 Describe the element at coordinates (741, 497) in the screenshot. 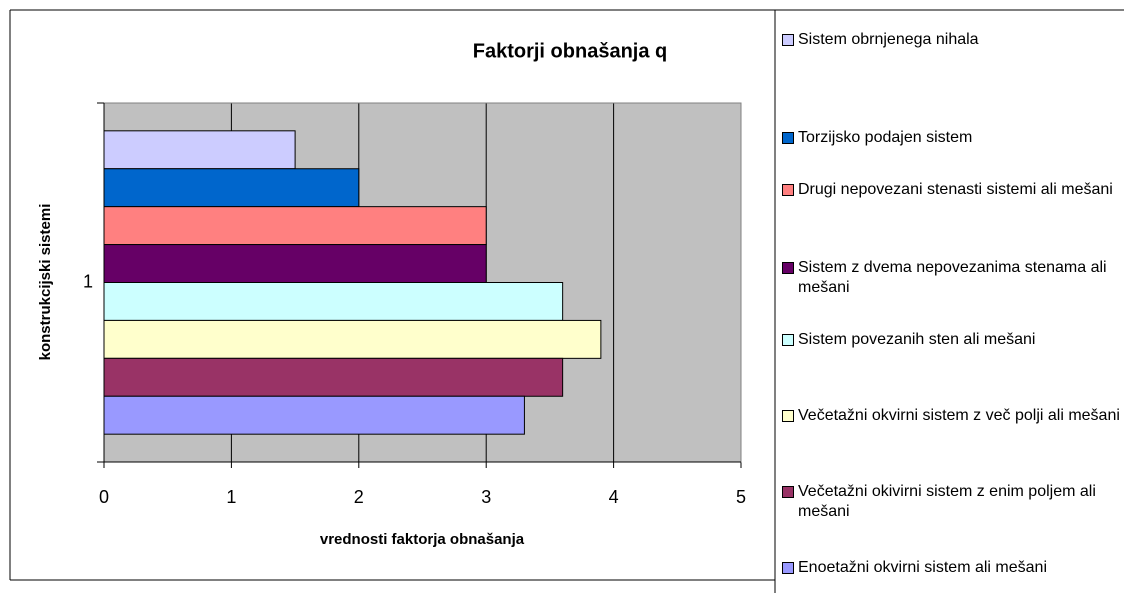

I see `x-tick-label: 5` at that location.